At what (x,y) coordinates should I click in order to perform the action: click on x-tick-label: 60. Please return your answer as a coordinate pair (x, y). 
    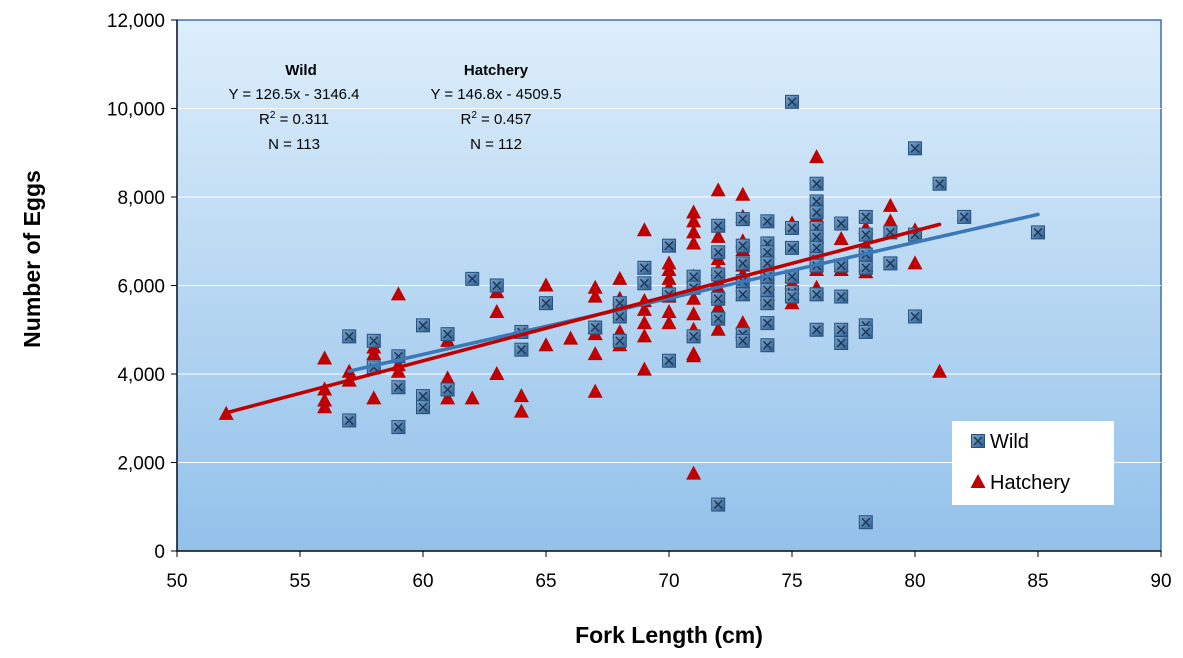
    Looking at the image, I should click on (422, 581).